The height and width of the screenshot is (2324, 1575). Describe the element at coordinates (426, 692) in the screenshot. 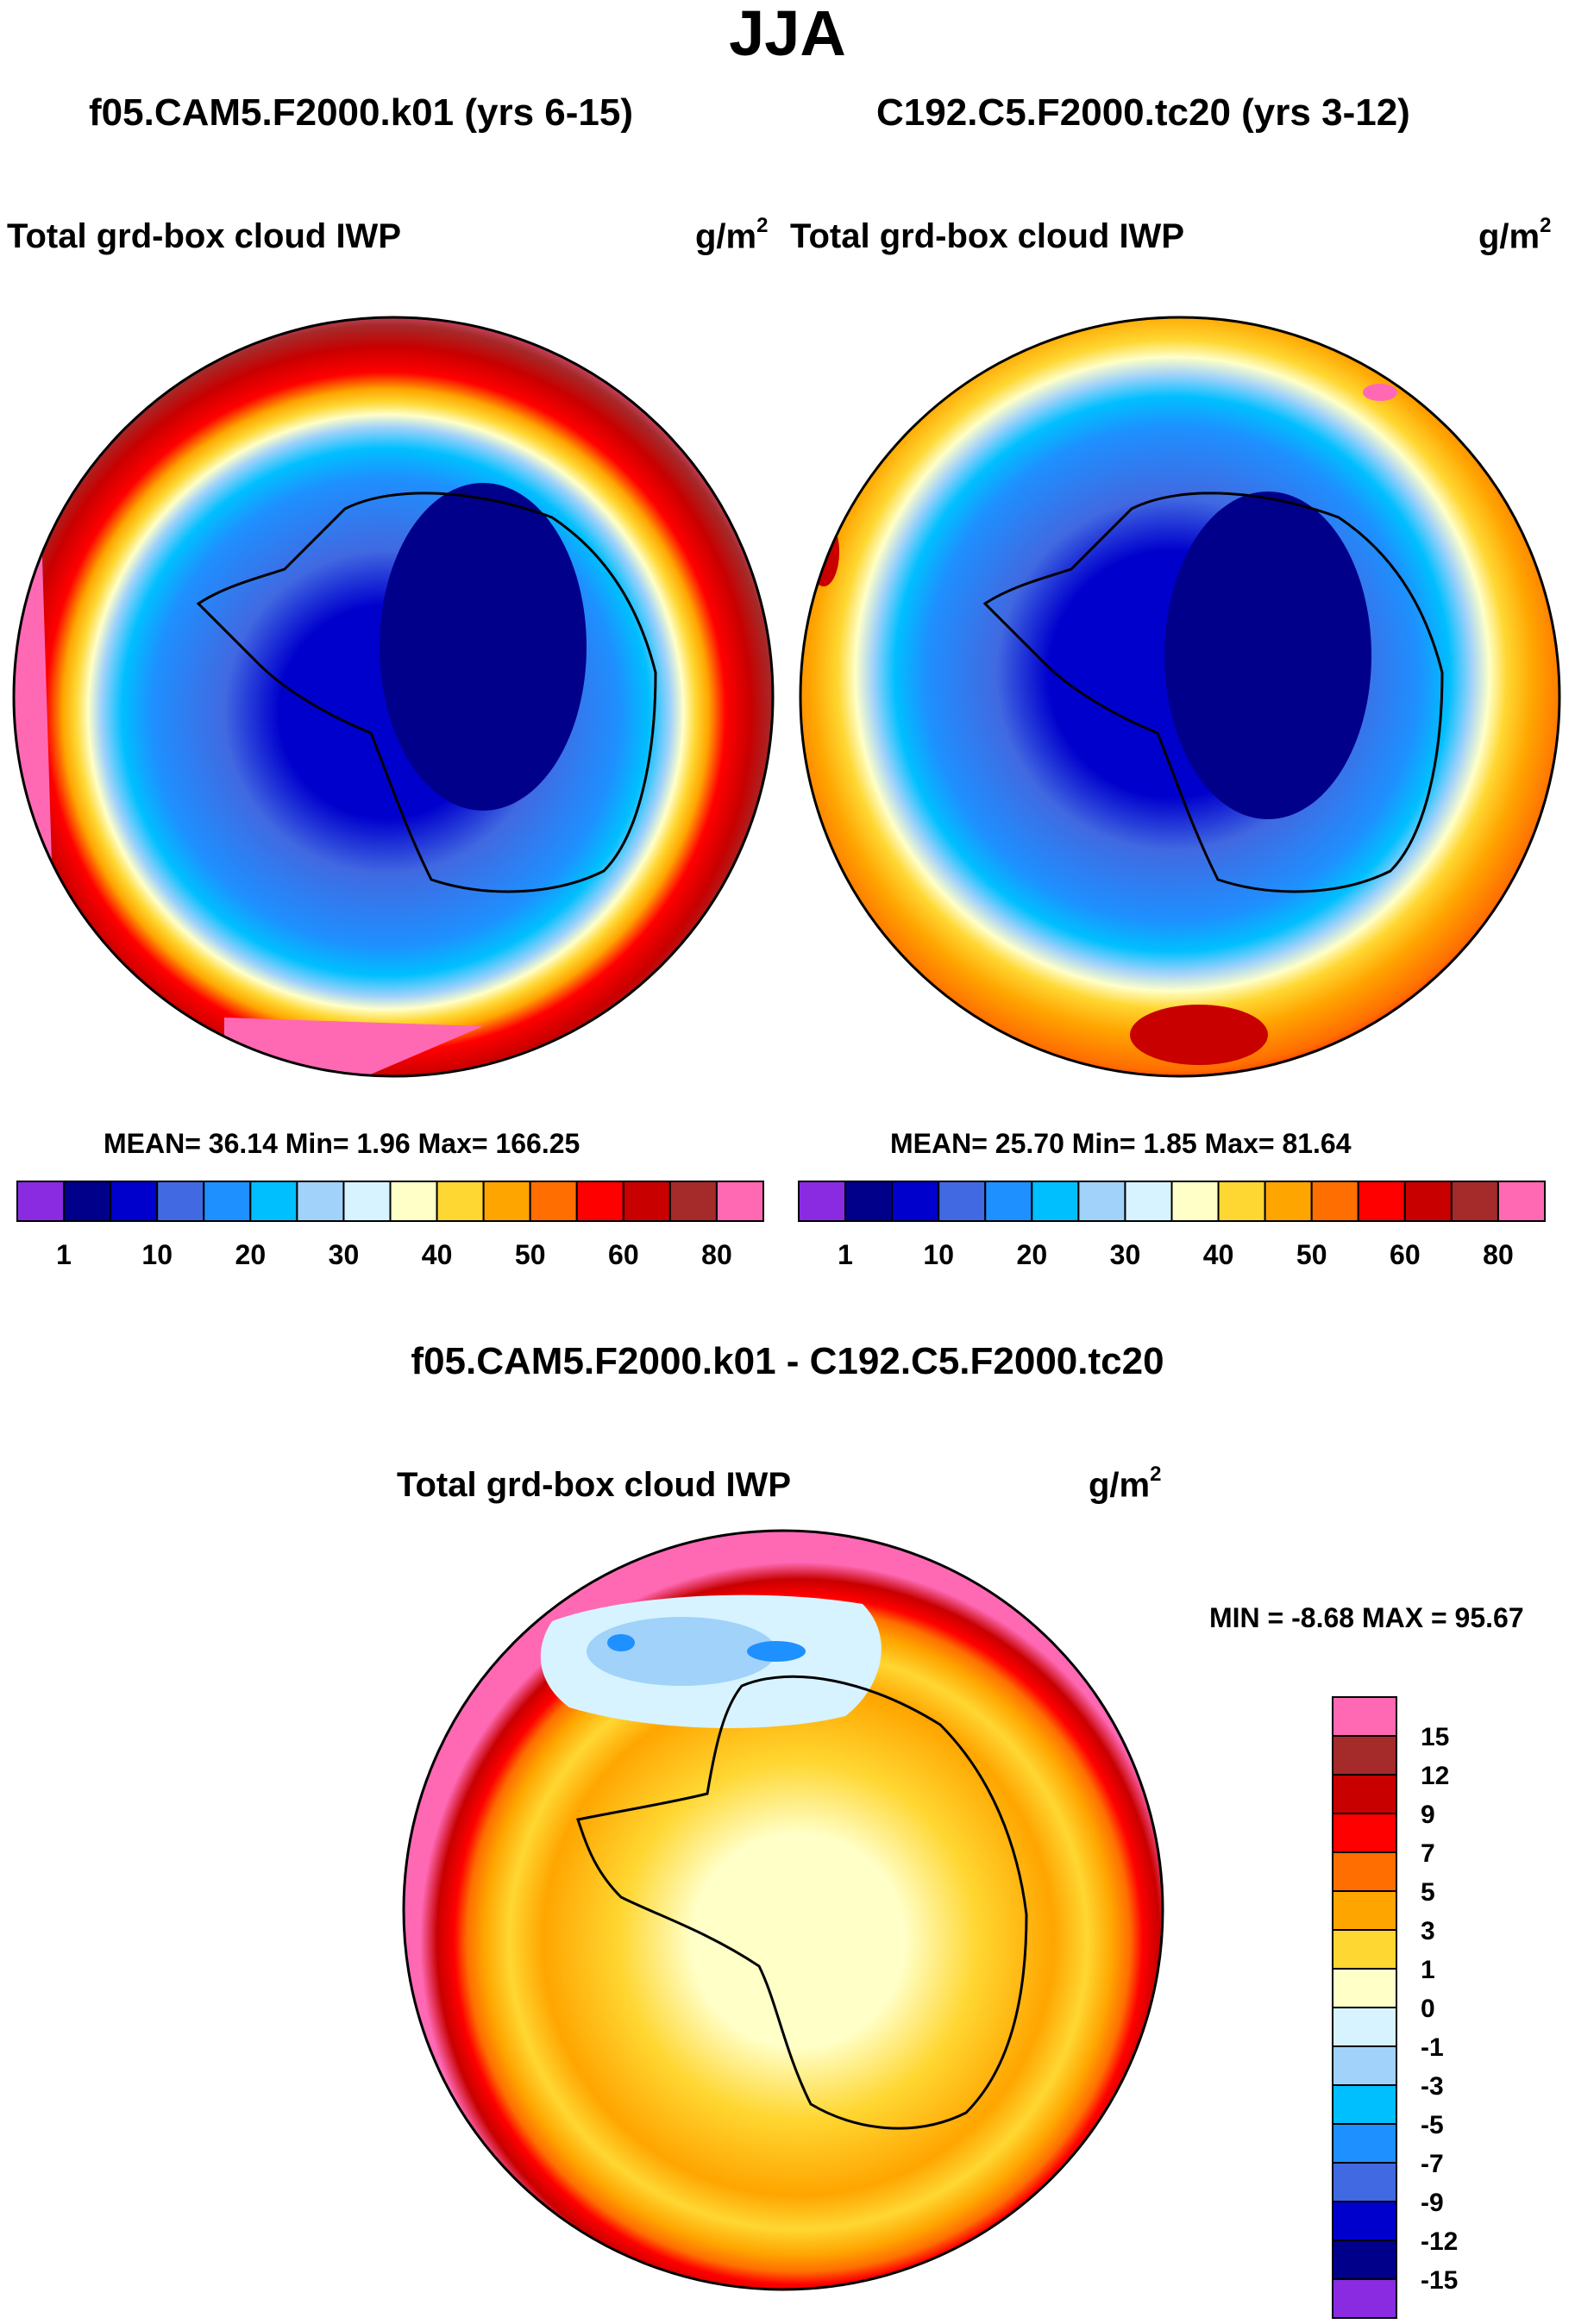

I see `map1-antarctica-coastline` at that location.